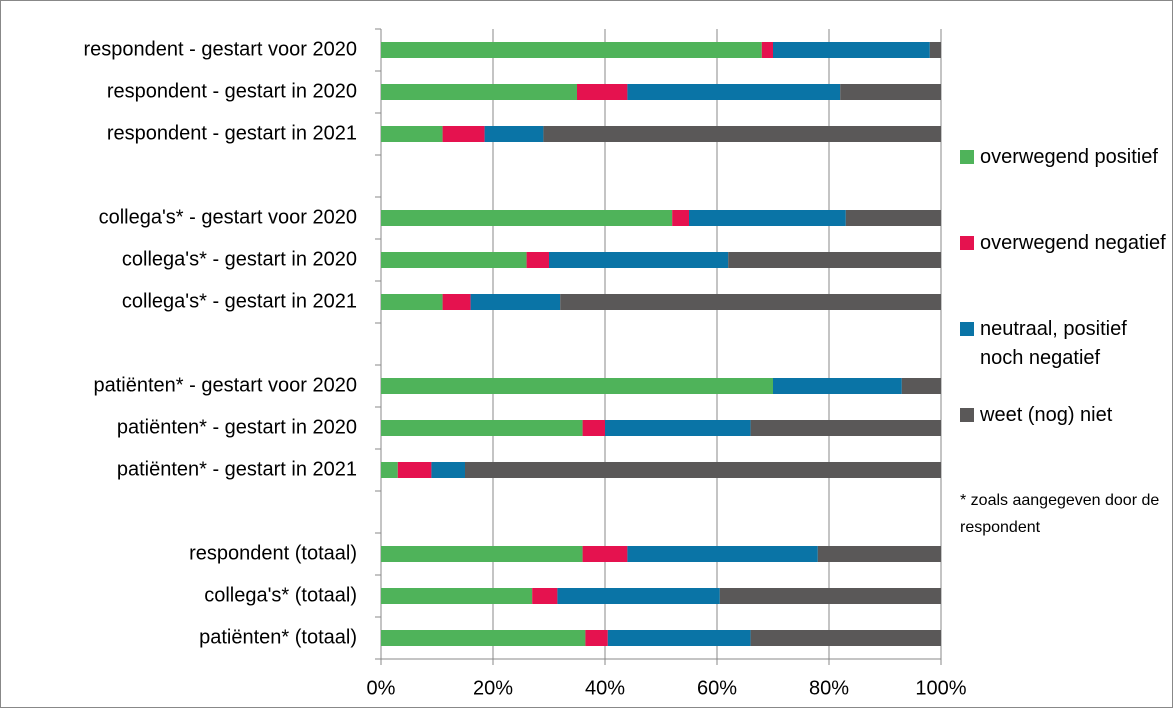 The height and width of the screenshot is (708, 1173). What do you see at coordinates (940, 688) in the screenshot?
I see `x-tick-label: 100%` at bounding box center [940, 688].